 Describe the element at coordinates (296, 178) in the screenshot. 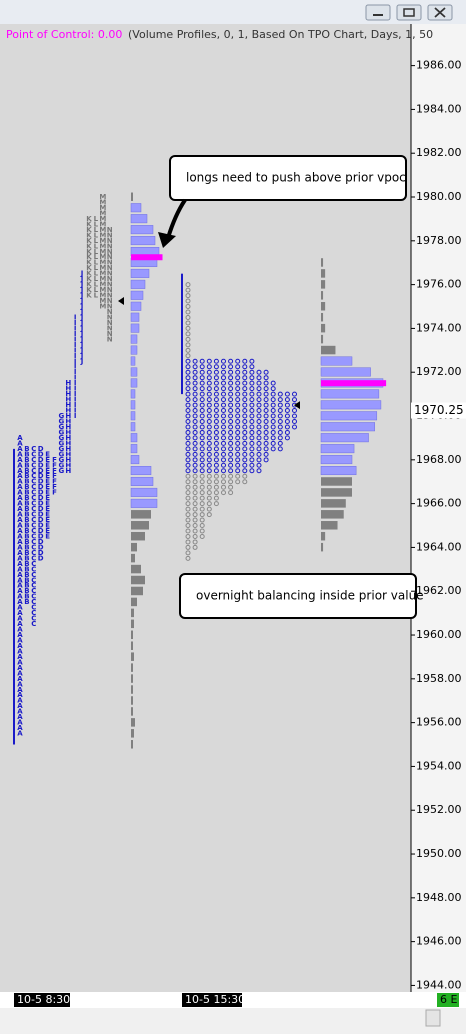

I see `annotation: longs need to push above prior vpoc` at that location.